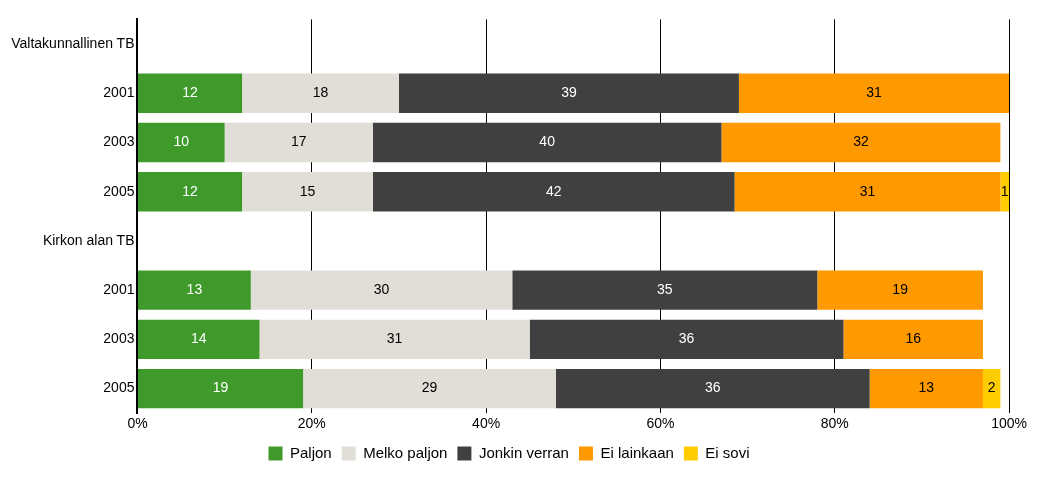  Describe the element at coordinates (405, 452) in the screenshot. I see `legend-label: Melko paljon` at that location.